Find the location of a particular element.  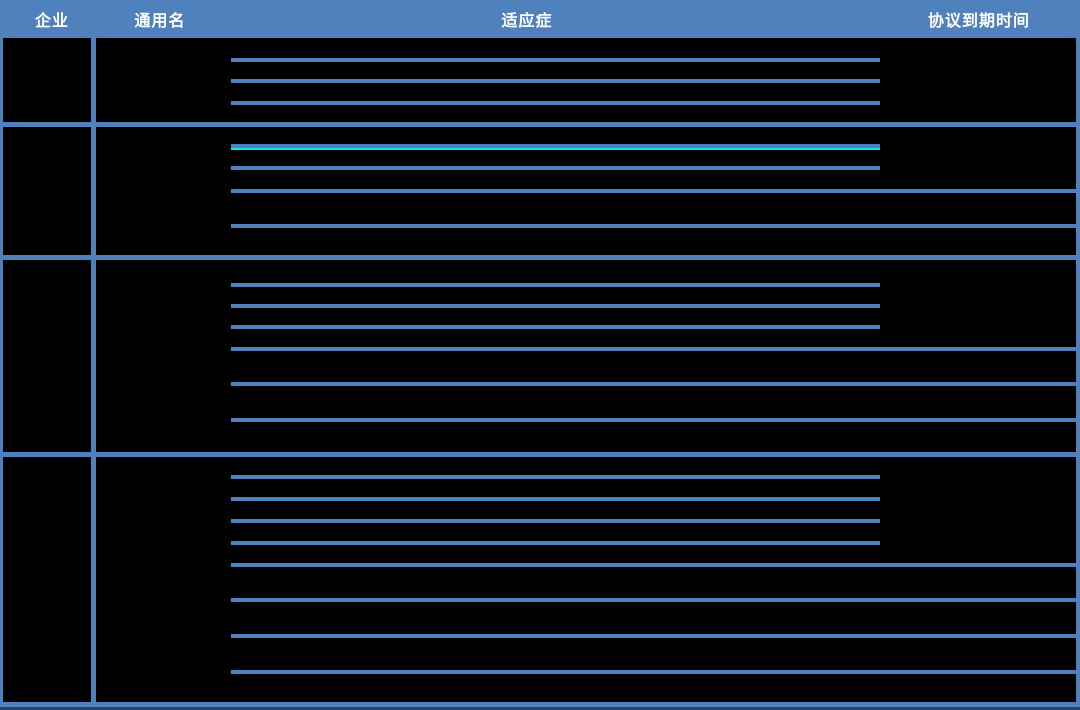

column-header-indication: 适应症 is located at coordinates (527, 21).